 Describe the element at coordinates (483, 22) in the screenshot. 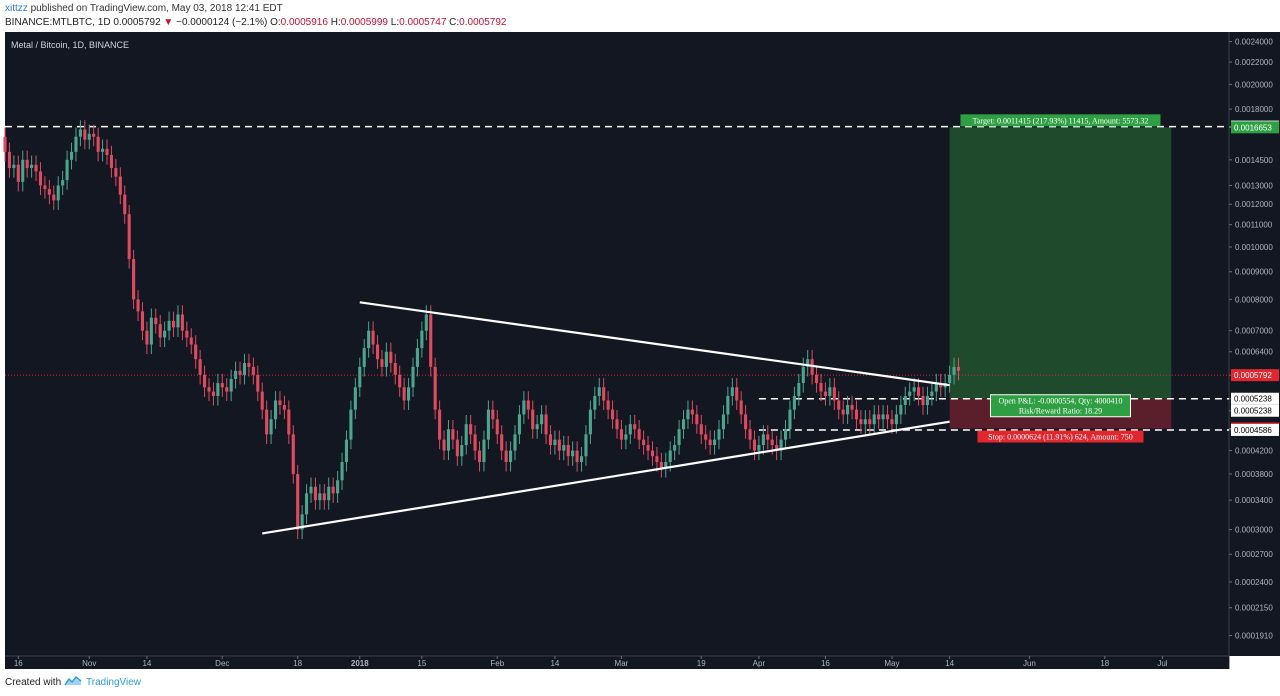

I see `close-value: 0.0005792` at that location.